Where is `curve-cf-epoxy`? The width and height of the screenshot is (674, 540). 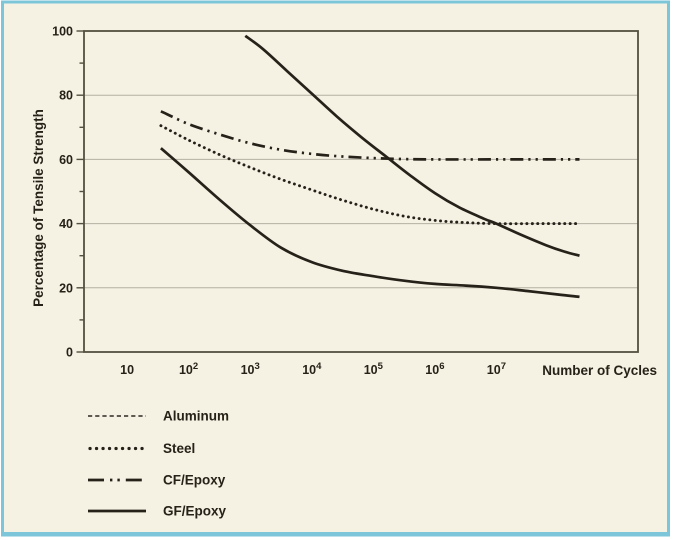
curve-cf-epoxy is located at coordinates (370, 135).